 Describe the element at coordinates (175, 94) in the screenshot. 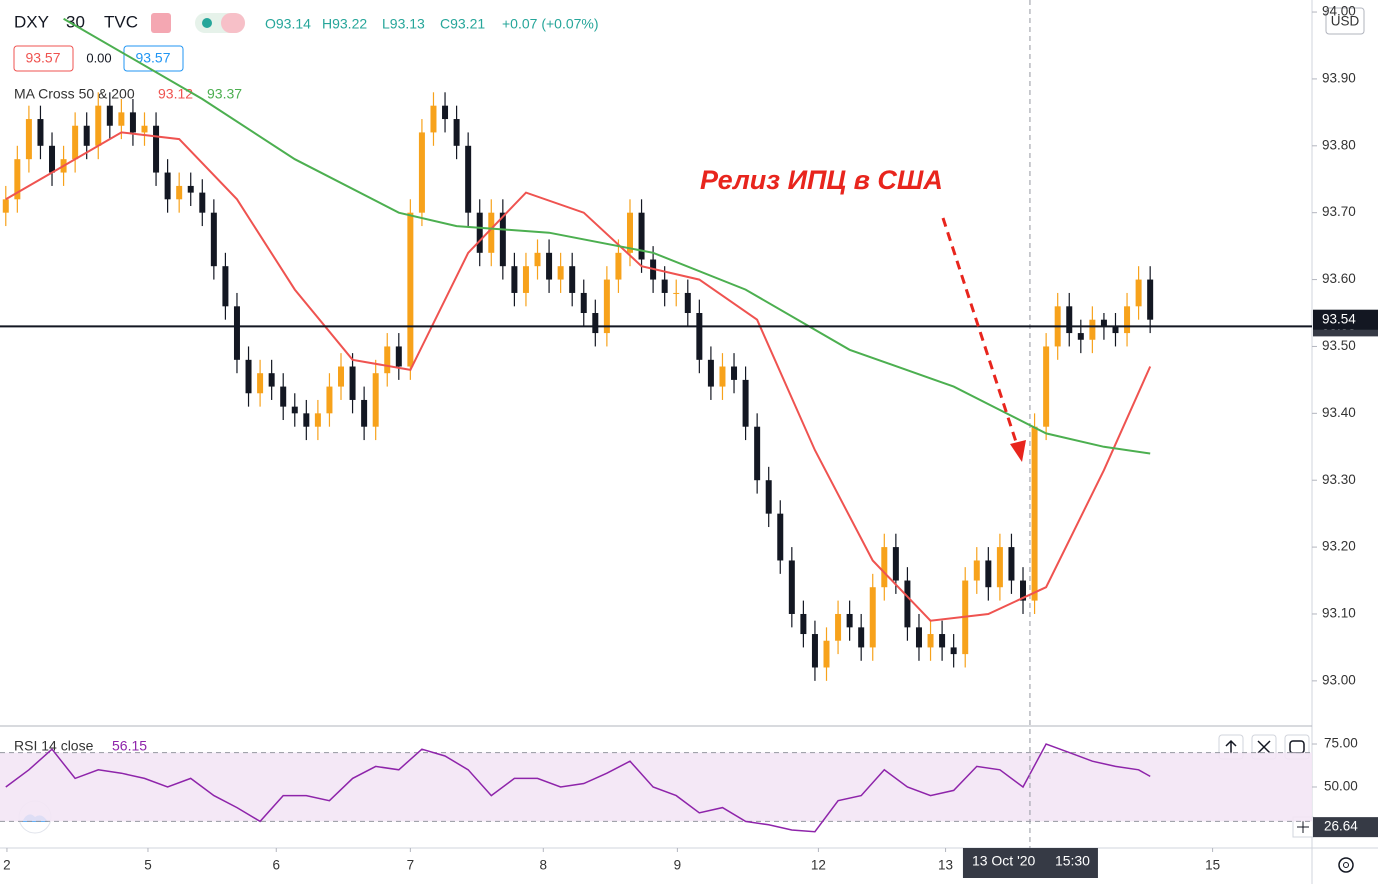

I see `ma-fast-value: 93.12` at that location.